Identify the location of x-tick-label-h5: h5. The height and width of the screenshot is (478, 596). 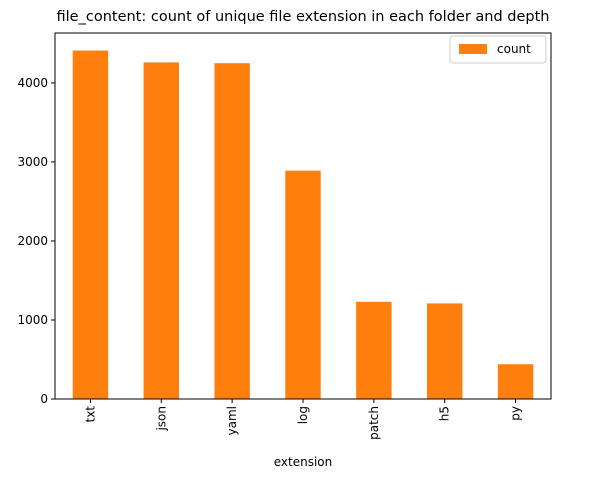
(445, 413).